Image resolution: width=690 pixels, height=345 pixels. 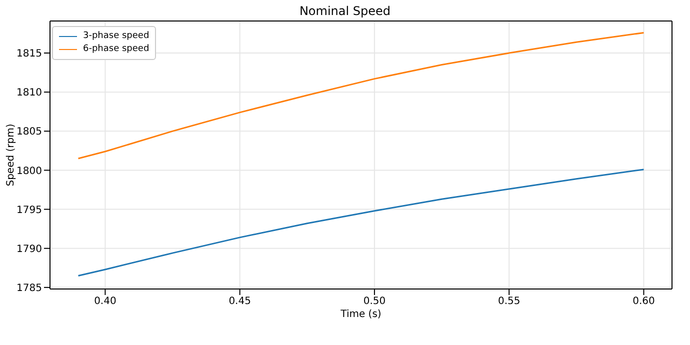 What do you see at coordinates (116, 36) in the screenshot?
I see `legend-label: 3-phase speed` at bounding box center [116, 36].